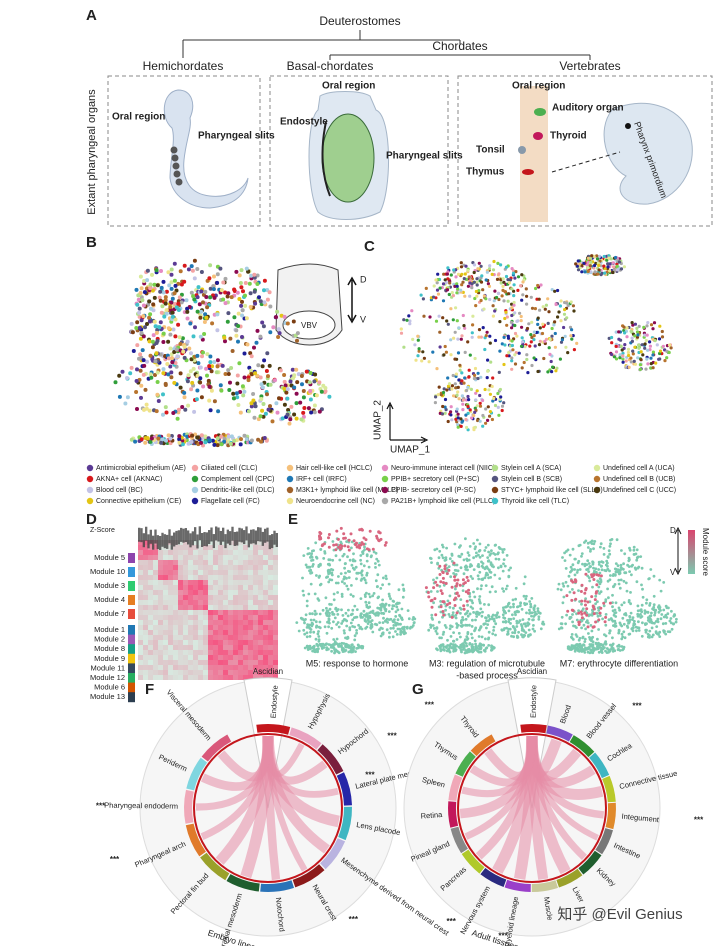  What do you see at coordinates (673, 572) in the screenshot?
I see `axis-dir: V` at bounding box center [673, 572].